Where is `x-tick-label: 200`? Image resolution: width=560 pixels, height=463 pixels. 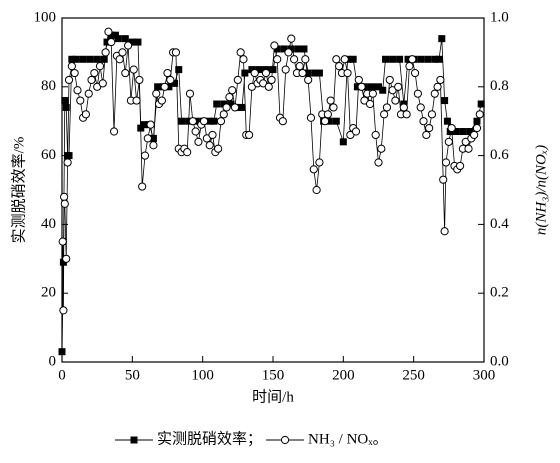 x-tick-label: 200 is located at coordinates (343, 375).